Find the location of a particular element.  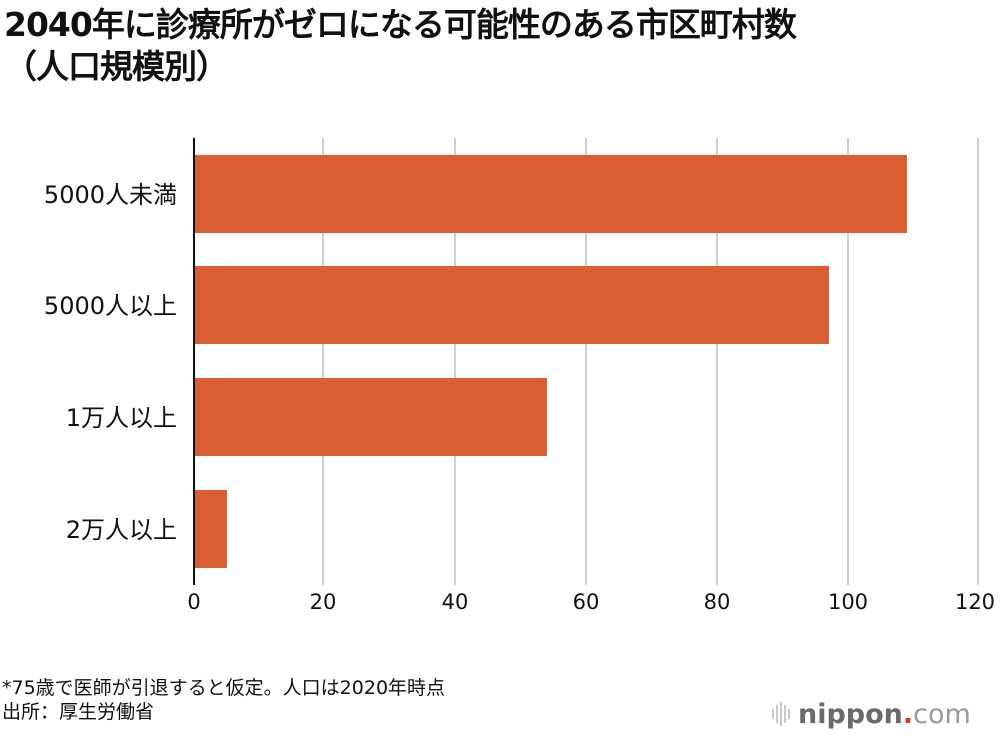

logo-tld: com is located at coordinates (942, 714).